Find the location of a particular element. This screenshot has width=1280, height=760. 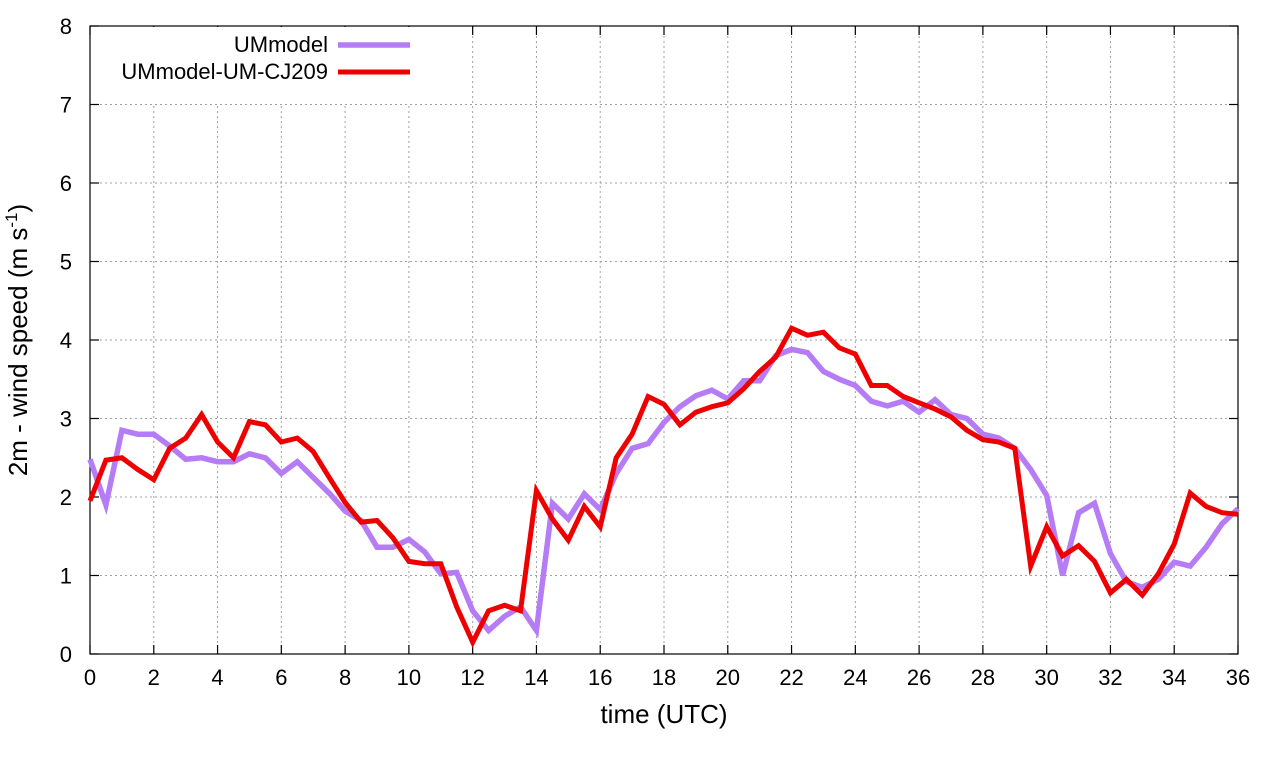

y-axis-title: 2m - wind speed (m s-1) is located at coordinates (17, 340).